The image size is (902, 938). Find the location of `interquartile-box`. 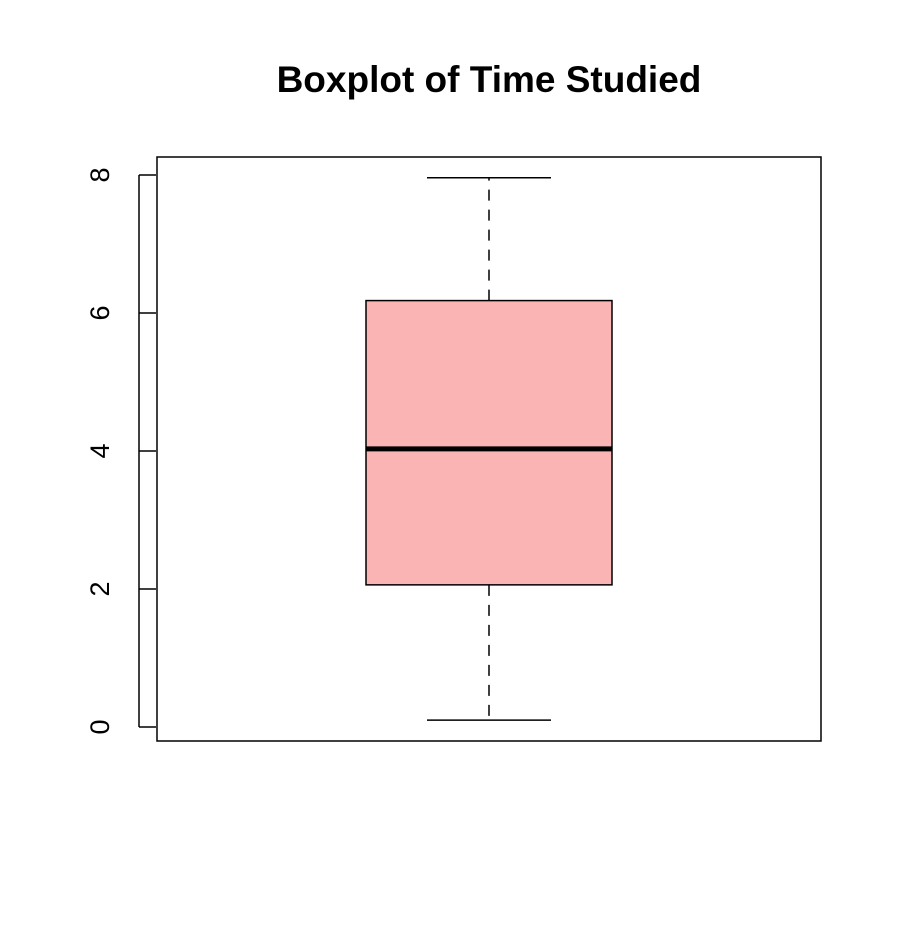

interquartile-box is located at coordinates (489, 442).